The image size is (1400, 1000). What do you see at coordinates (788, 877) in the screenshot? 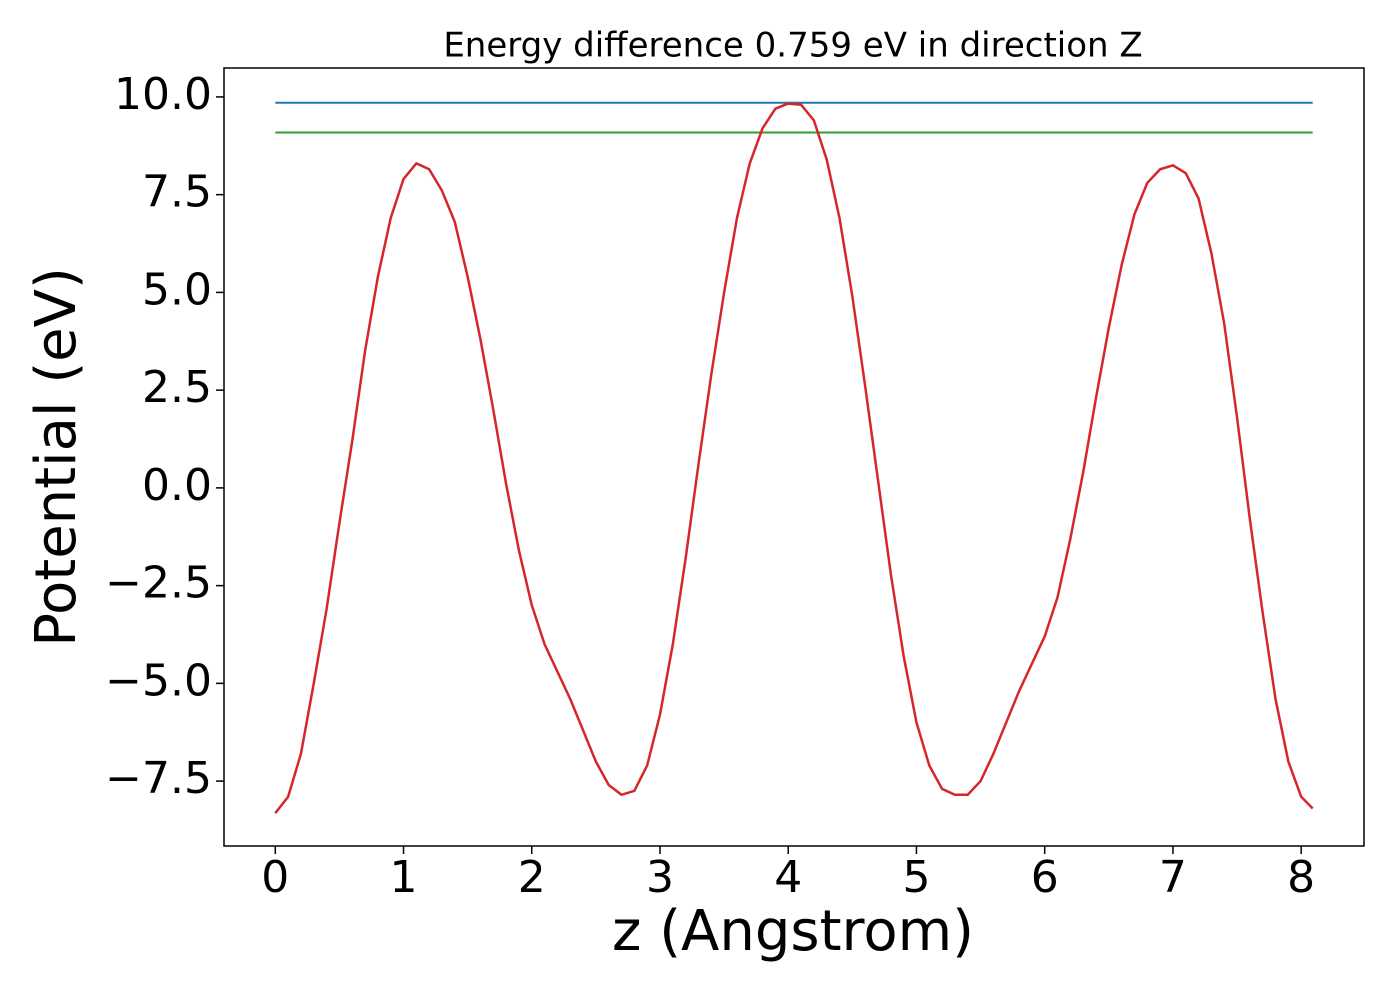
I see `x-tick-label: 4` at bounding box center [788, 877].